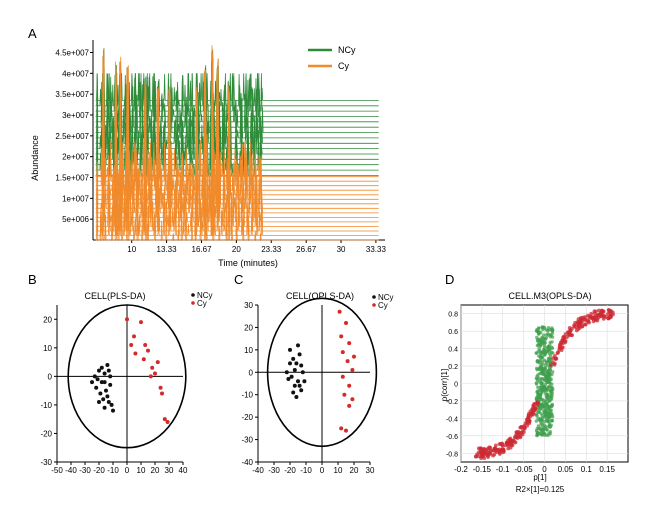 The height and width of the screenshot is (509, 650). Describe the element at coordinates (131, 249) in the screenshot. I see `panel-a-x-tick-label: 10` at that location.